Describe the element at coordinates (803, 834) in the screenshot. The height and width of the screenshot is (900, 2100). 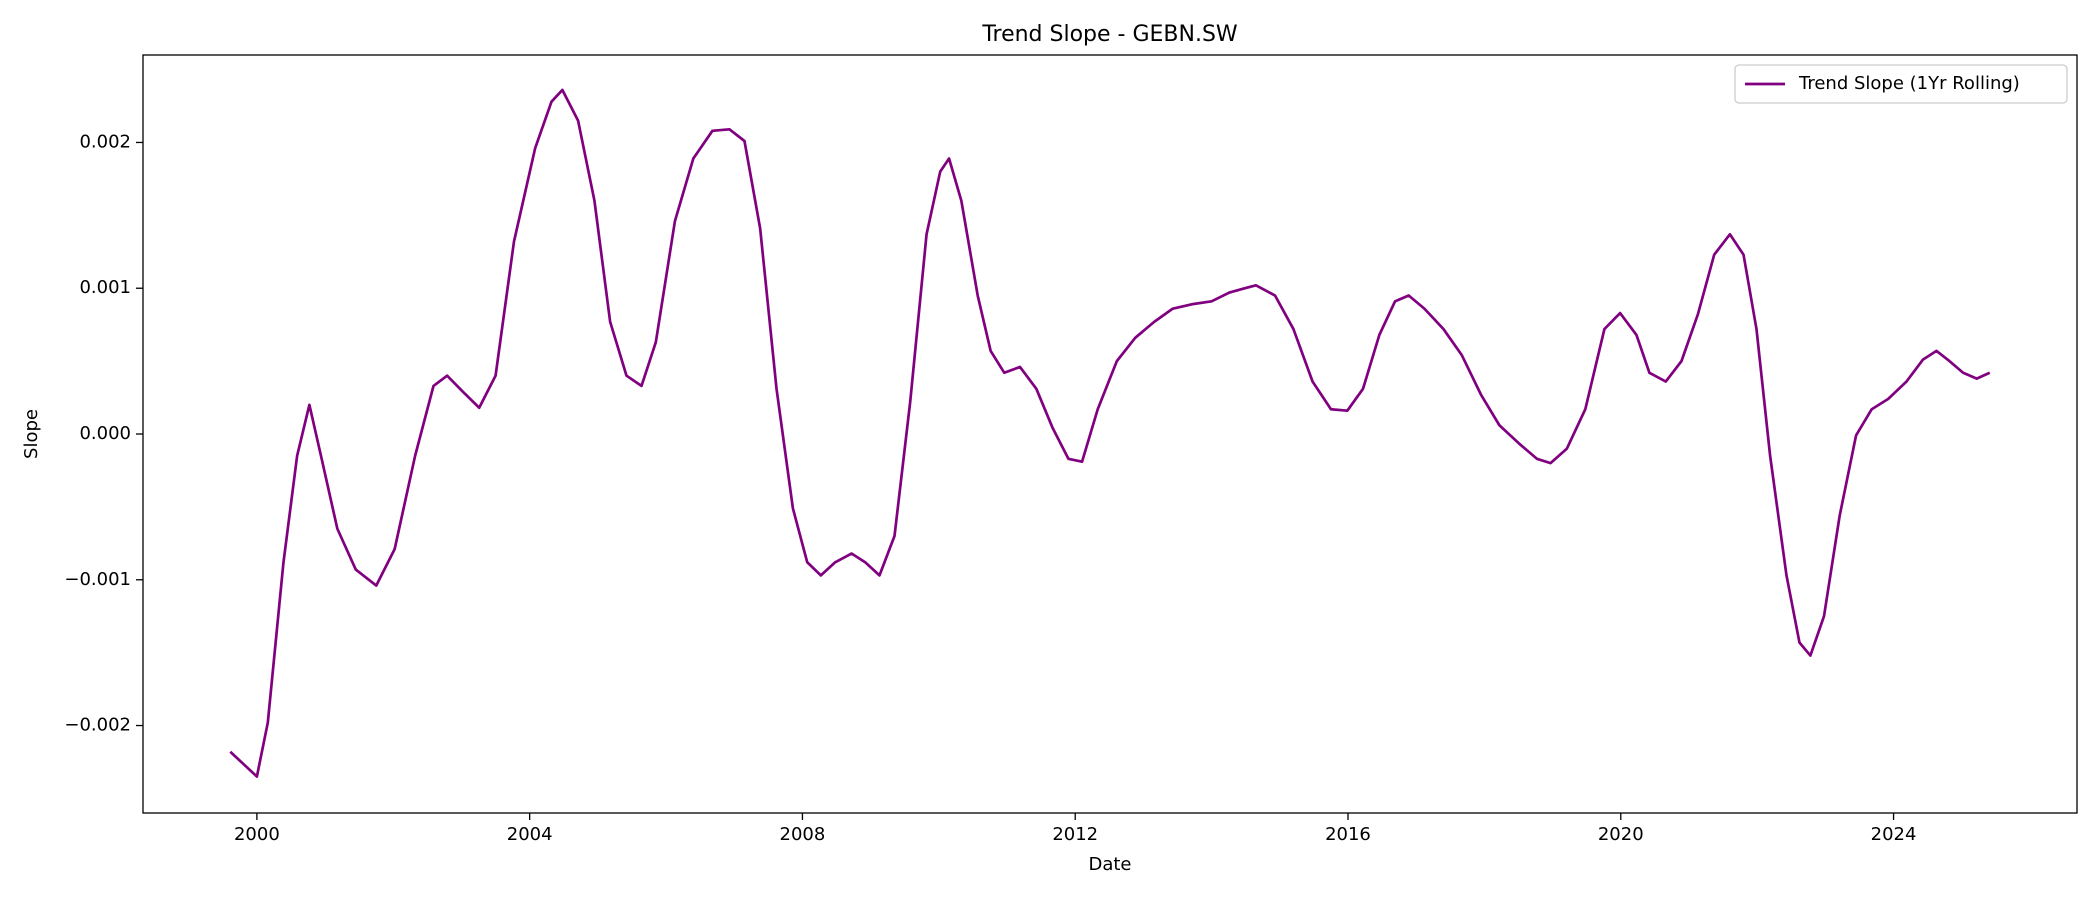
I see `x-tick-label: 2008` at that location.